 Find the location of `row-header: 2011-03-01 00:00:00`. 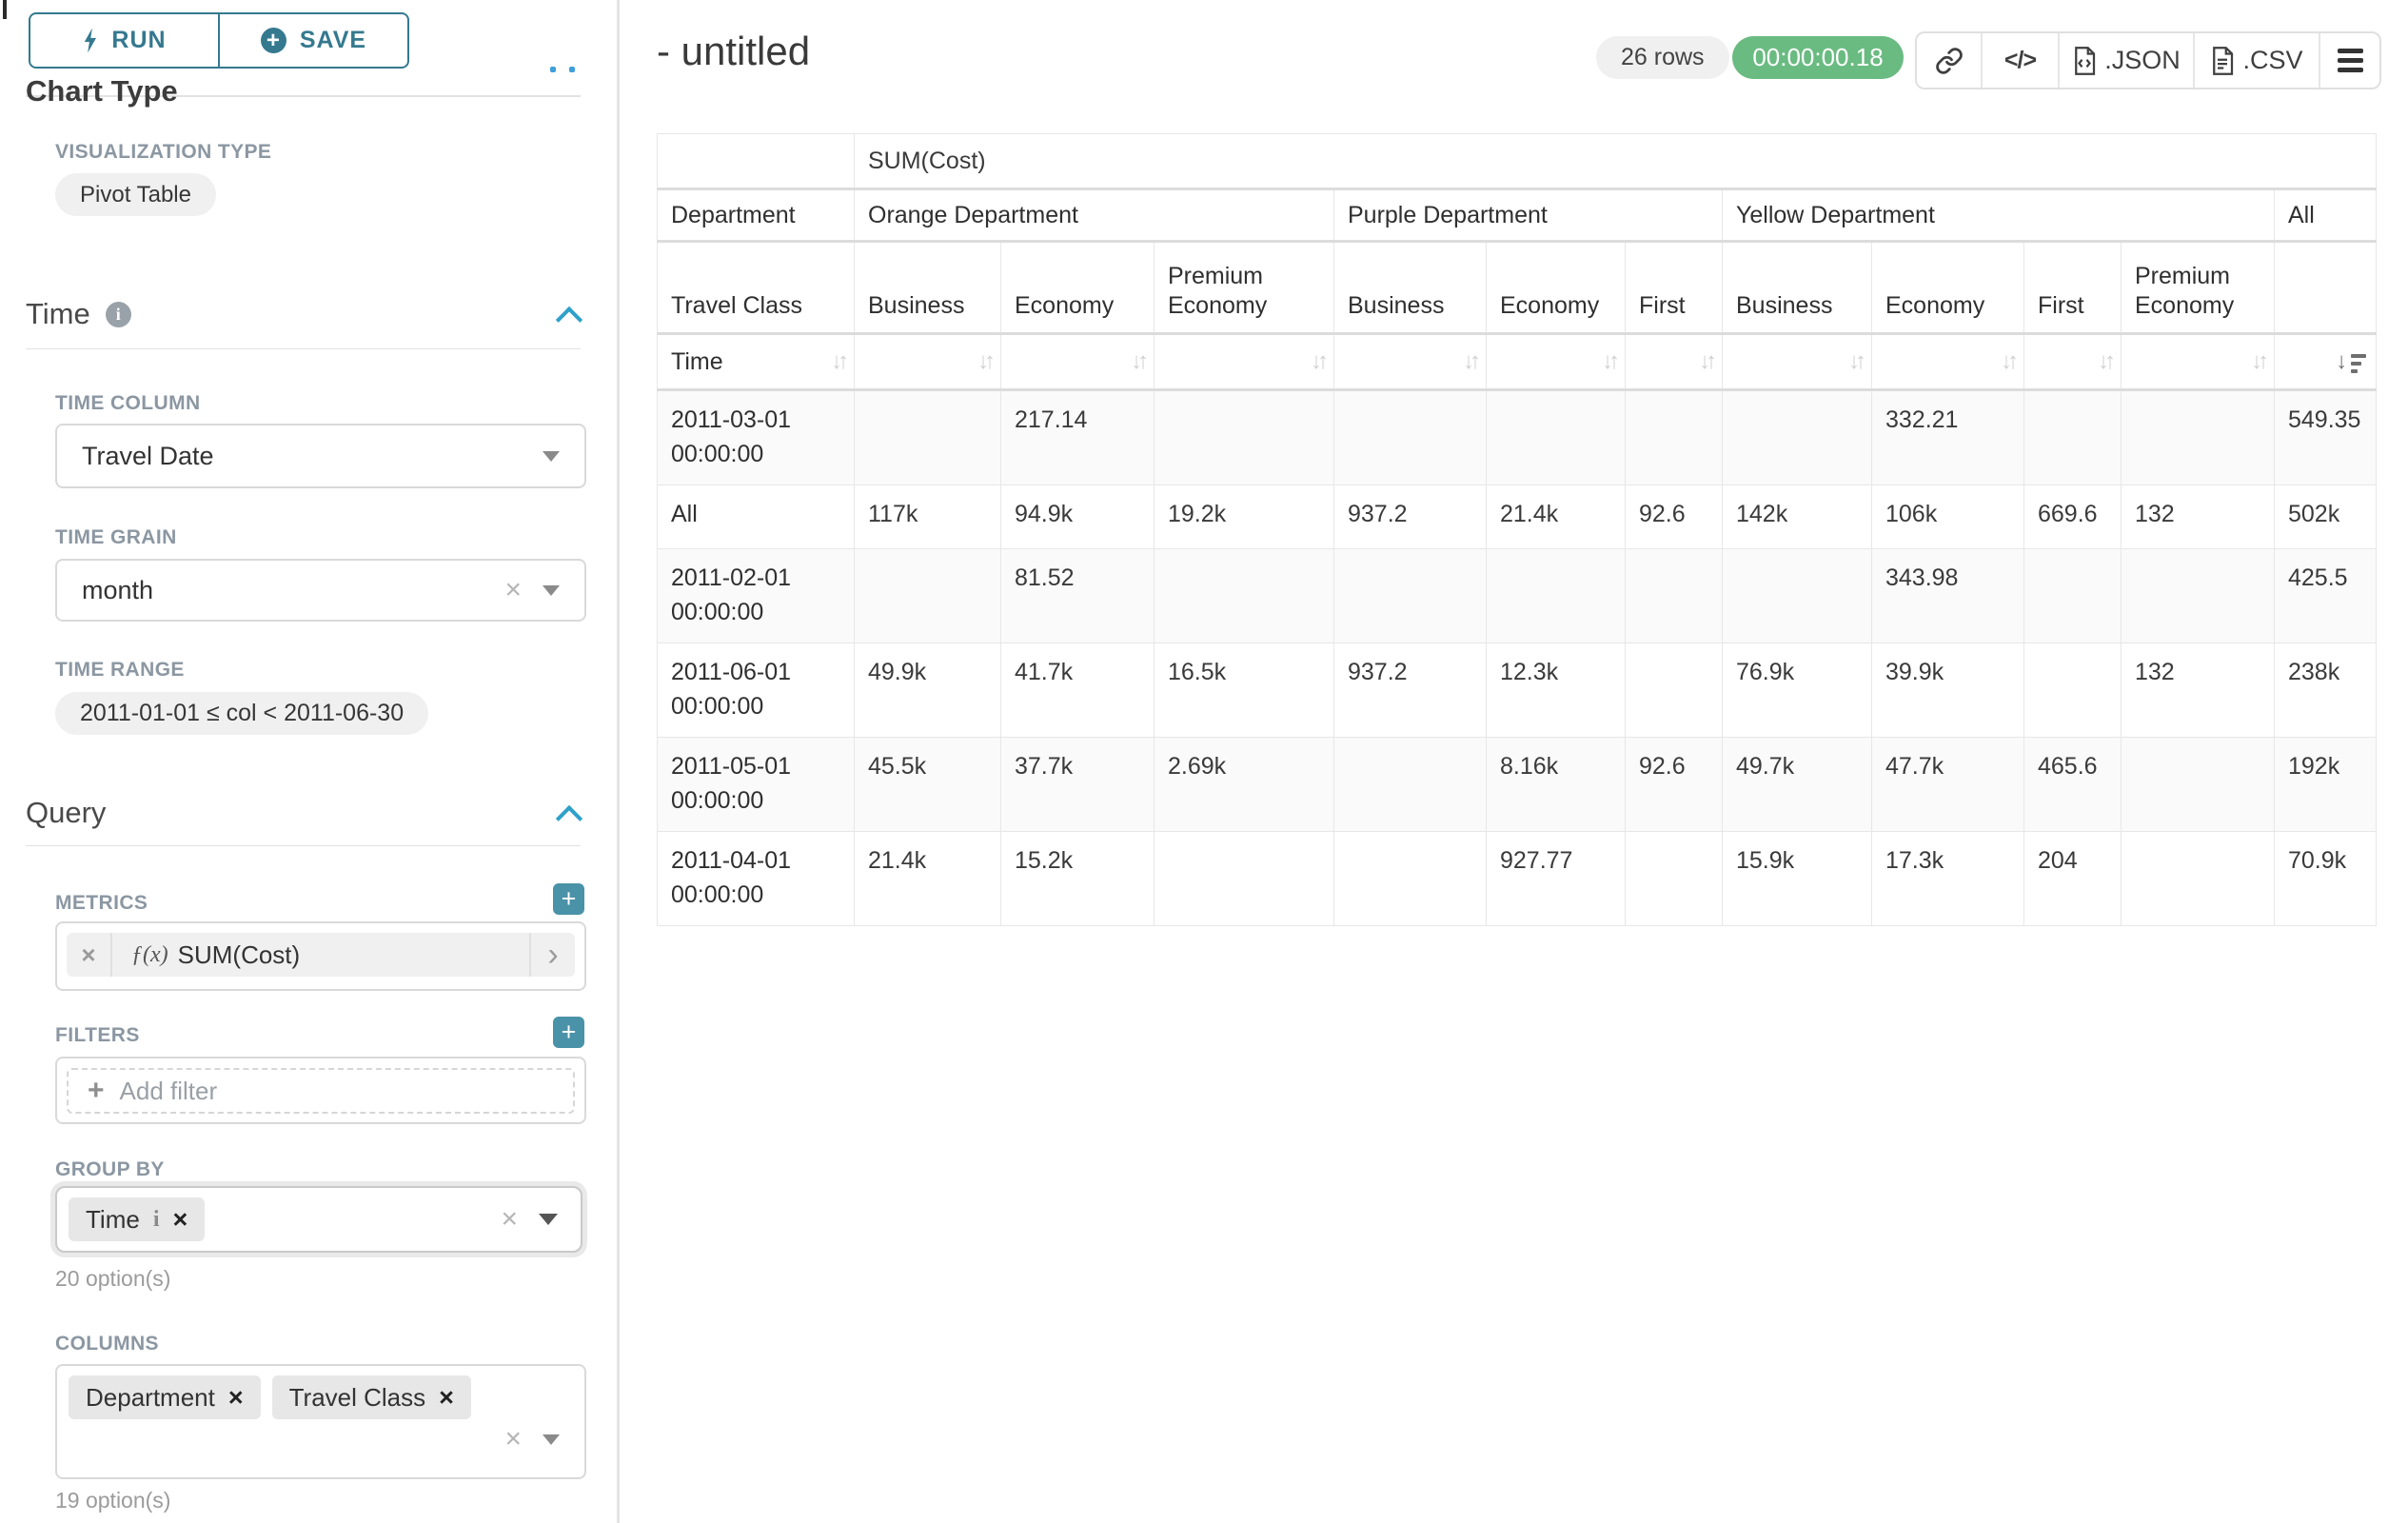

row-header: 2011-03-01 00:00:00 is located at coordinates (756, 437).